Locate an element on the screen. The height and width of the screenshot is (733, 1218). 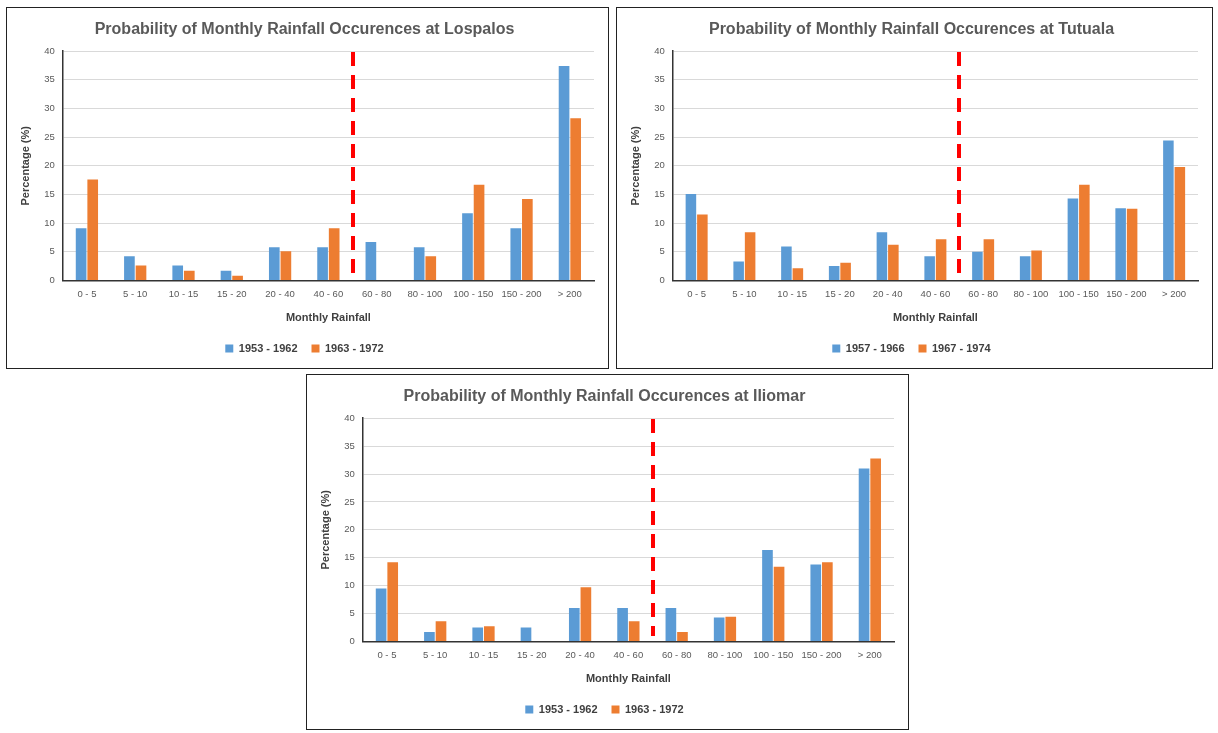
y-tick-label: 35 is located at coordinates (659, 79).